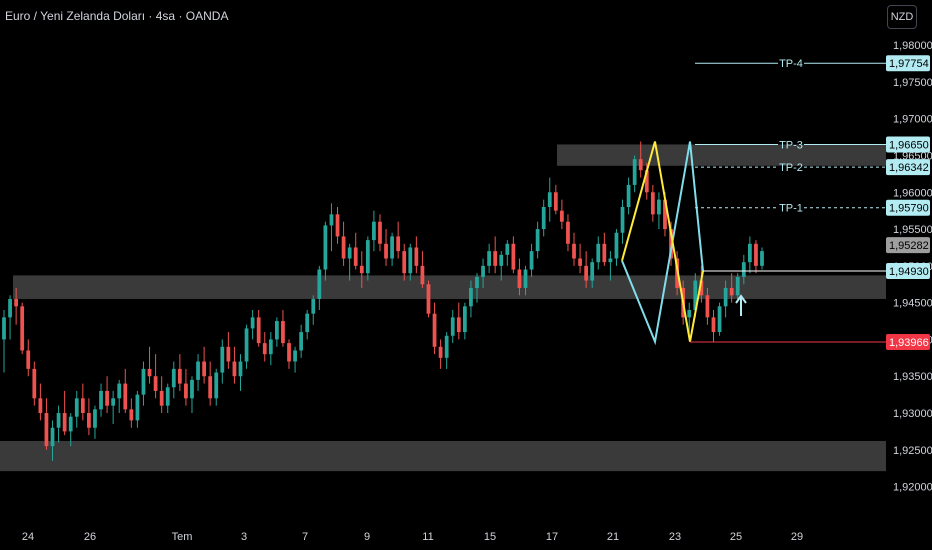 This screenshot has width=932, height=550. What do you see at coordinates (912, 46) in the screenshot?
I see `y-tick-label: 1,98000` at bounding box center [912, 46].